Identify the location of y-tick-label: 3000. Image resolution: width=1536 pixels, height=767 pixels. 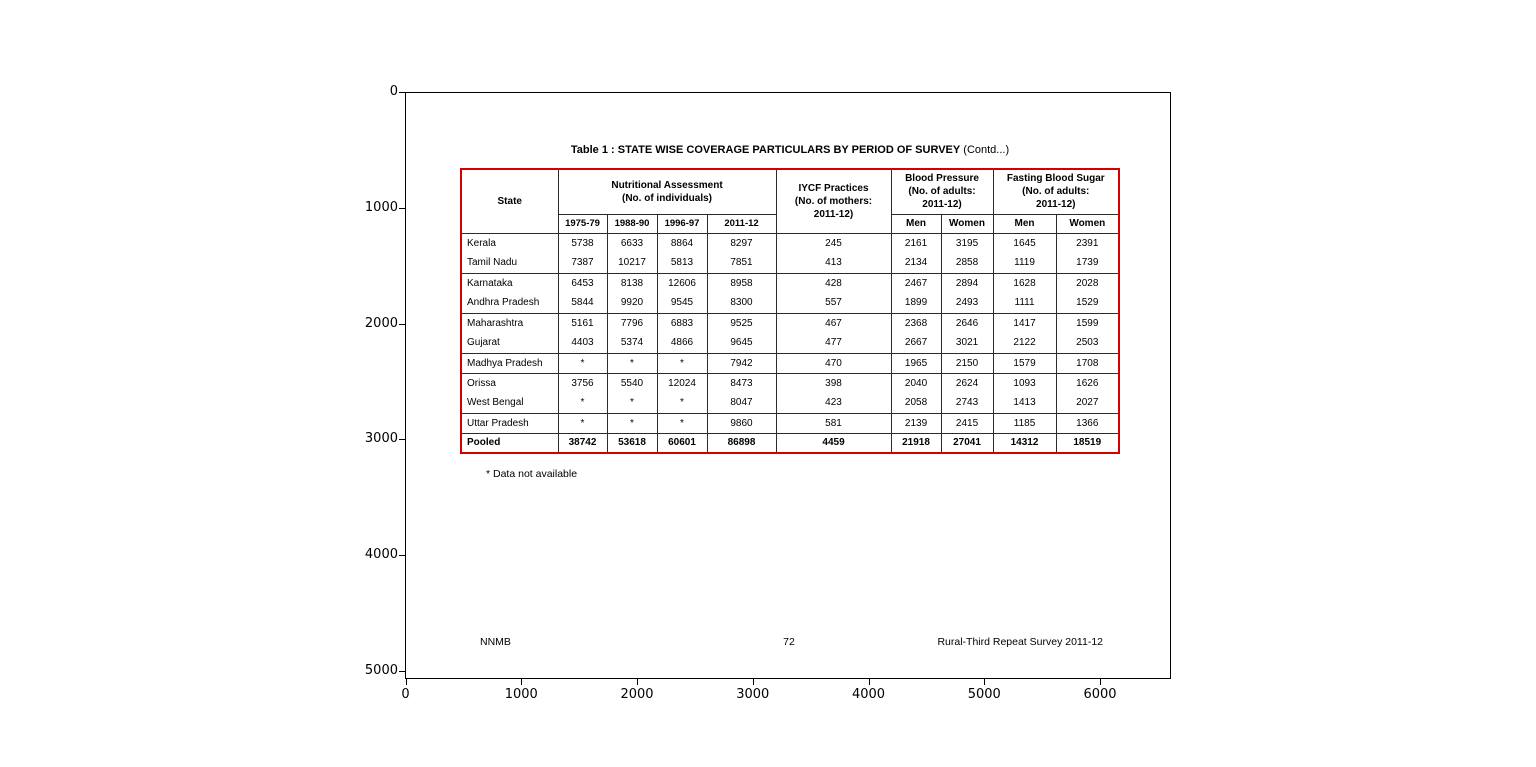
(381, 439).